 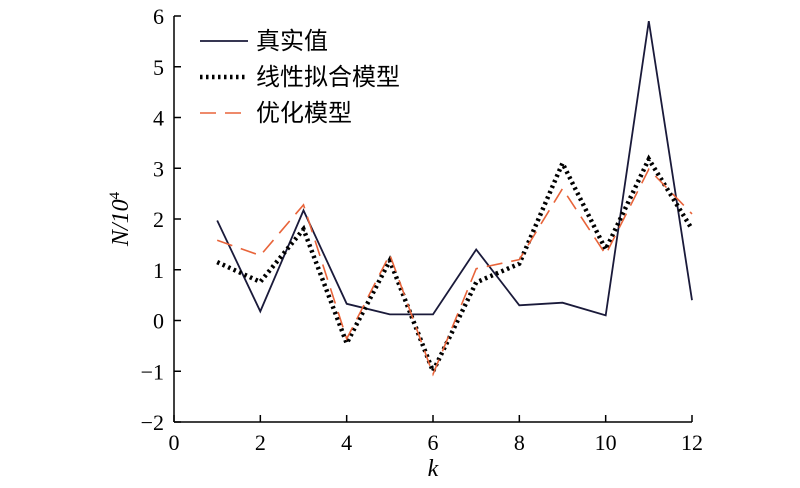 I want to click on x-tick-label: 8, so click(x=519, y=442).